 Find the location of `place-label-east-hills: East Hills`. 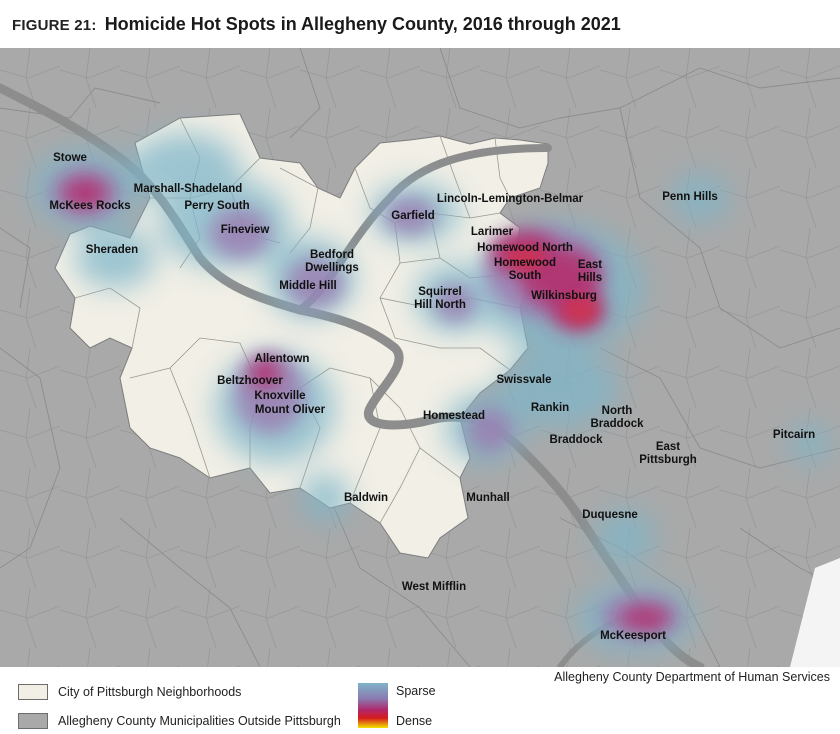

place-label-east-hills: East Hills is located at coordinates (590, 271).